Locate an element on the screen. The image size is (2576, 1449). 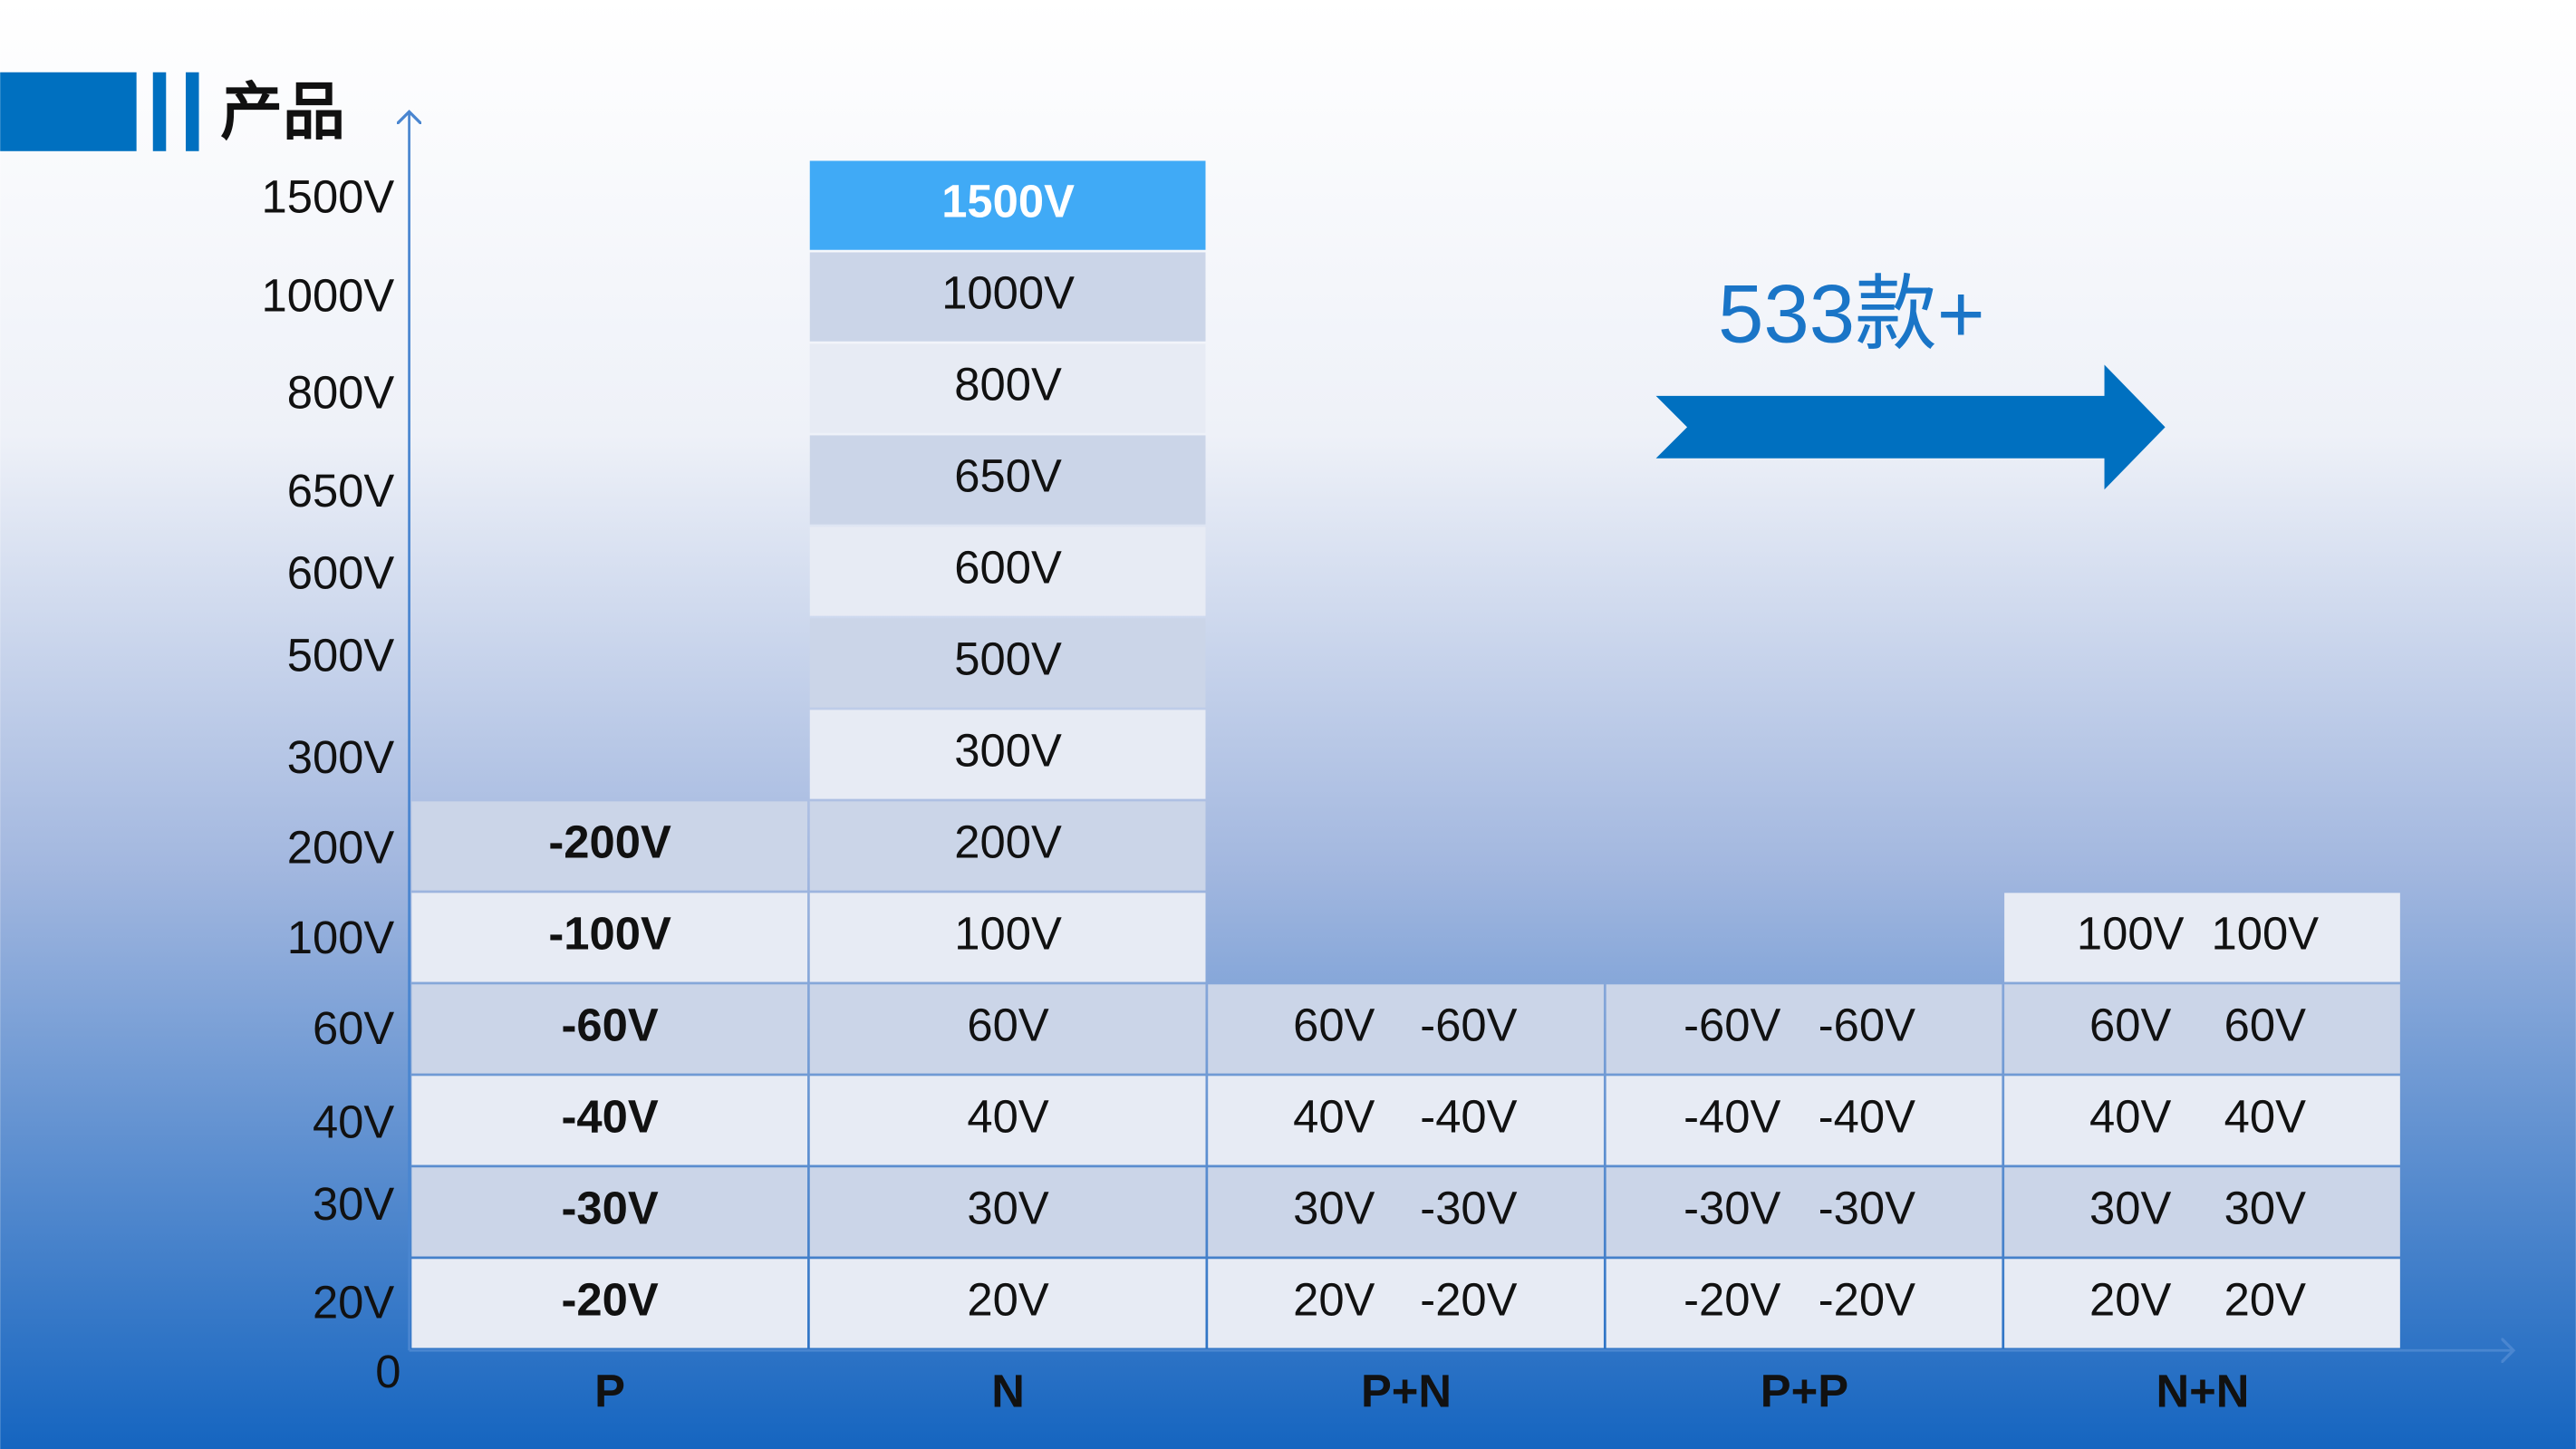
y-axis-label: 300V is located at coordinates (341, 757).